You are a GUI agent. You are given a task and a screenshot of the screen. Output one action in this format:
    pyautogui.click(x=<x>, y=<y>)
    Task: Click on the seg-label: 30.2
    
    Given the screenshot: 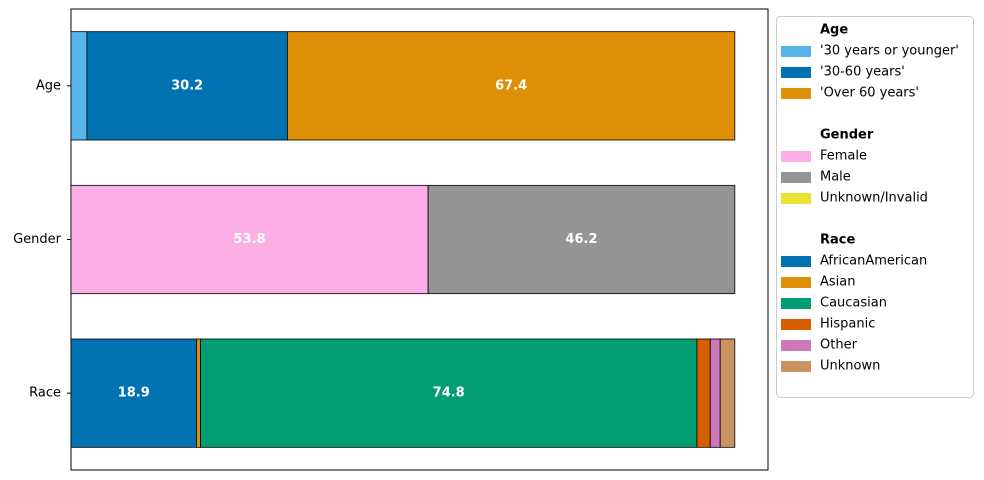 What is the action you would take?
    pyautogui.click(x=187, y=85)
    